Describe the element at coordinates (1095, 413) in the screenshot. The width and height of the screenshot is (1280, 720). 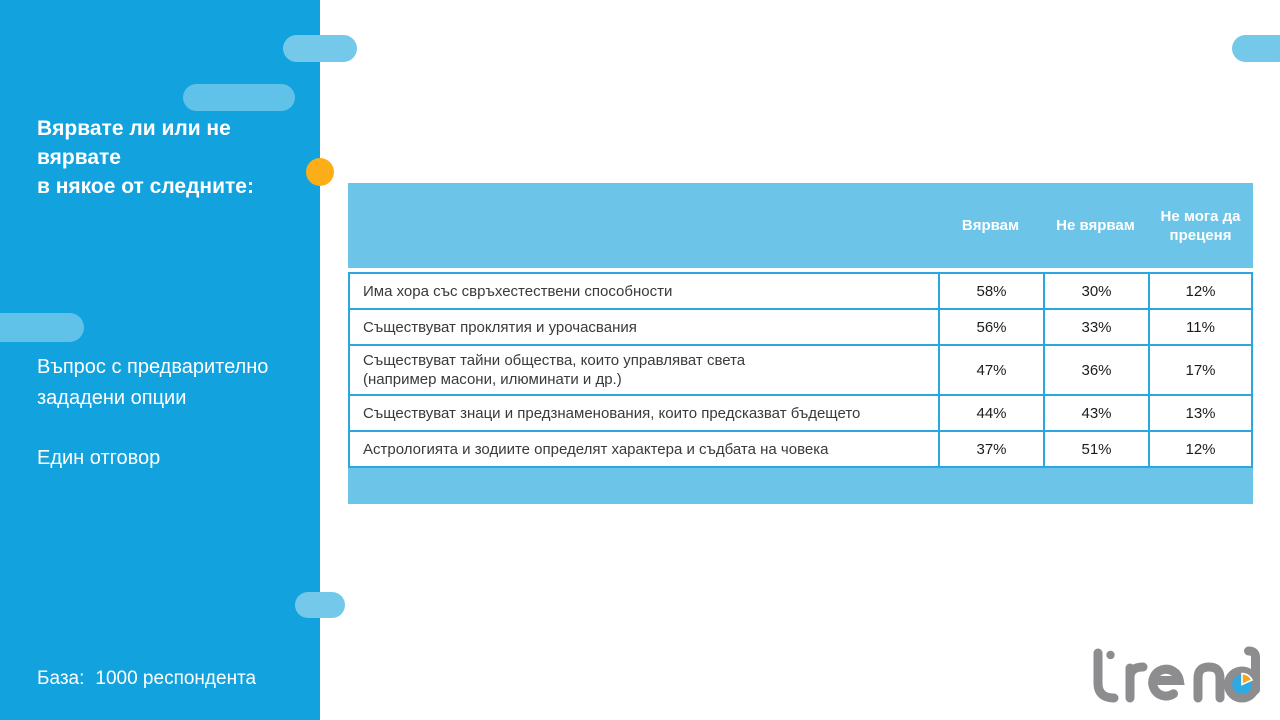
I see `row-value-not-believe: 43%` at that location.